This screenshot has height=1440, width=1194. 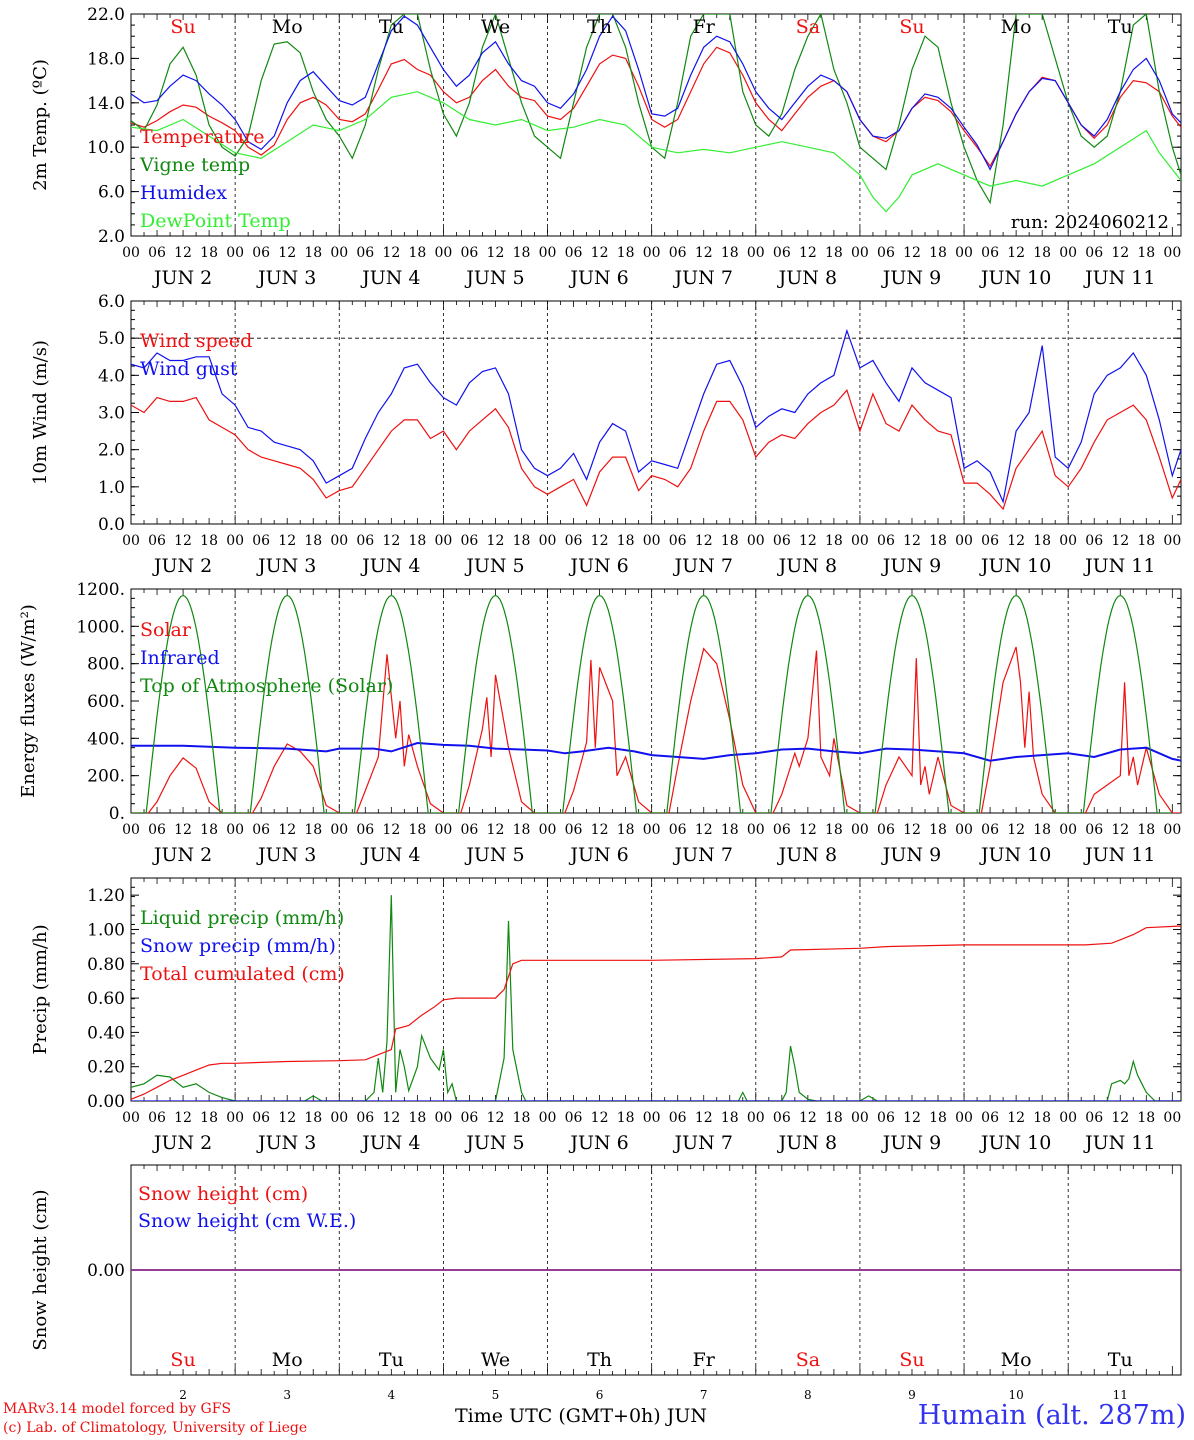 I want to click on date-label: JUN 6, so click(x=598, y=855).